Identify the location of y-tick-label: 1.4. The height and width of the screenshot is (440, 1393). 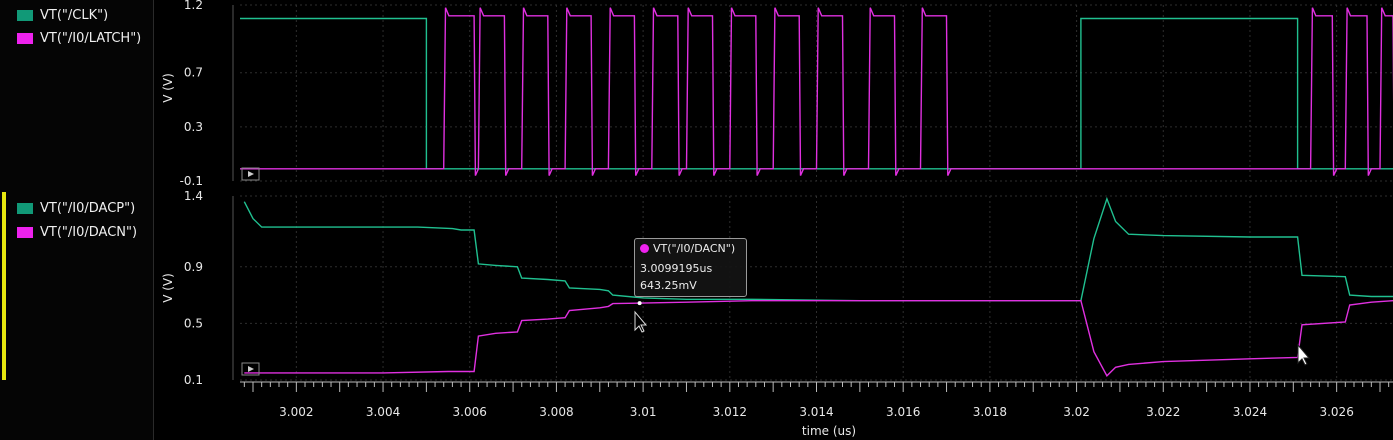
(193, 196).